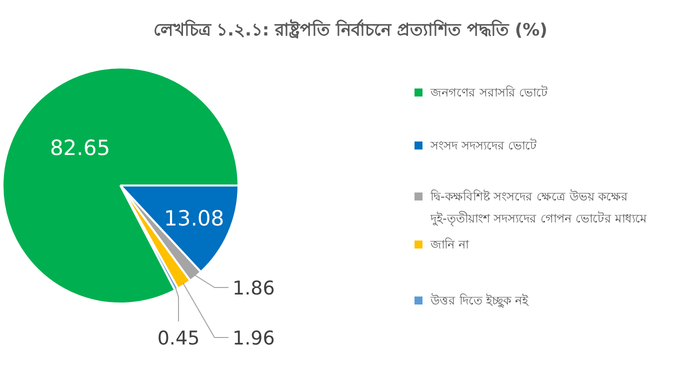  What do you see at coordinates (178, 339) in the screenshot?
I see `data-label: 0.45` at bounding box center [178, 339].